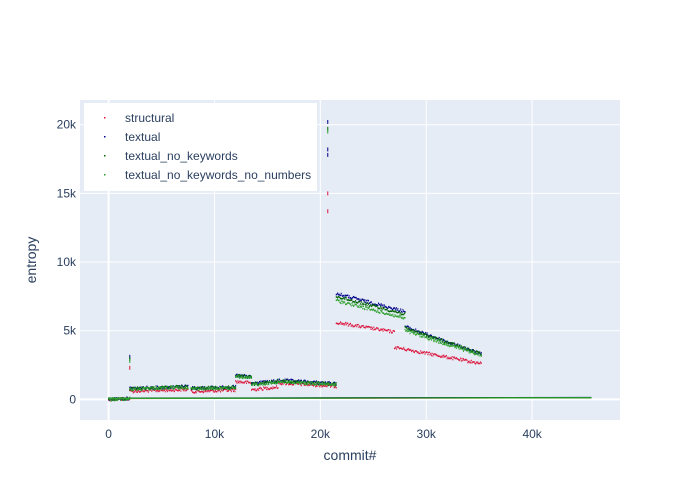 This screenshot has height=500, width=700. Describe the element at coordinates (132, 137) in the screenshot. I see `legend-item-textual: textual` at that location.